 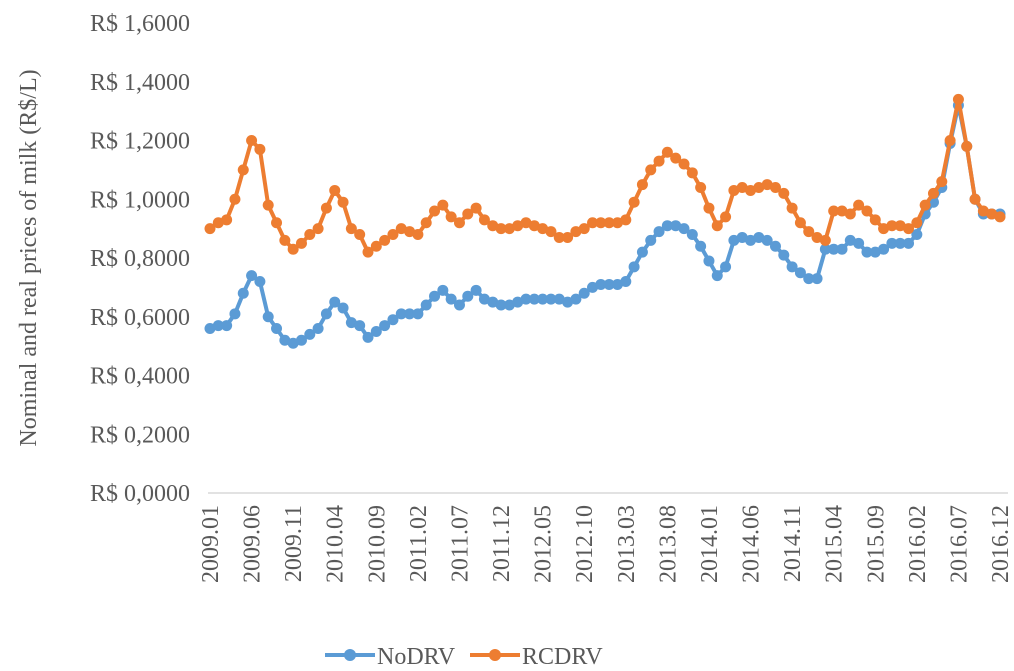 I want to click on legend-label: RCDRV, so click(x=562, y=657).